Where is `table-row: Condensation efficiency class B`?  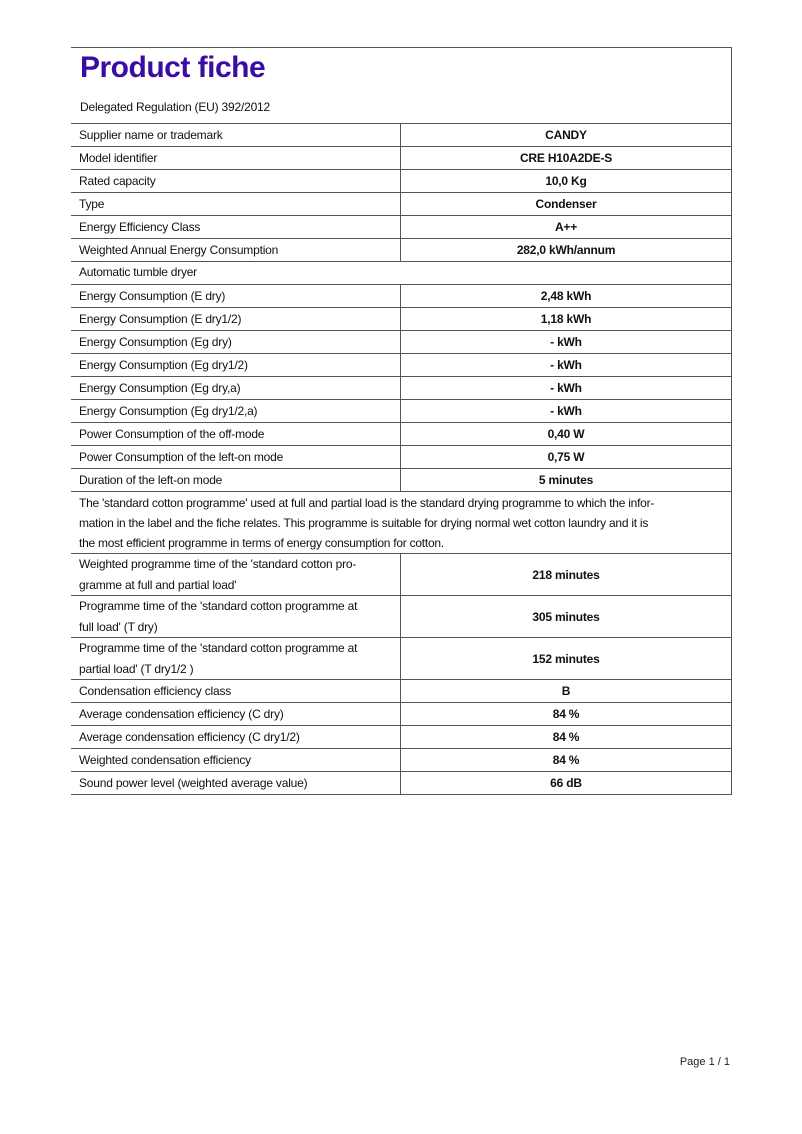 table-row: Condensation efficiency class B is located at coordinates (401, 690).